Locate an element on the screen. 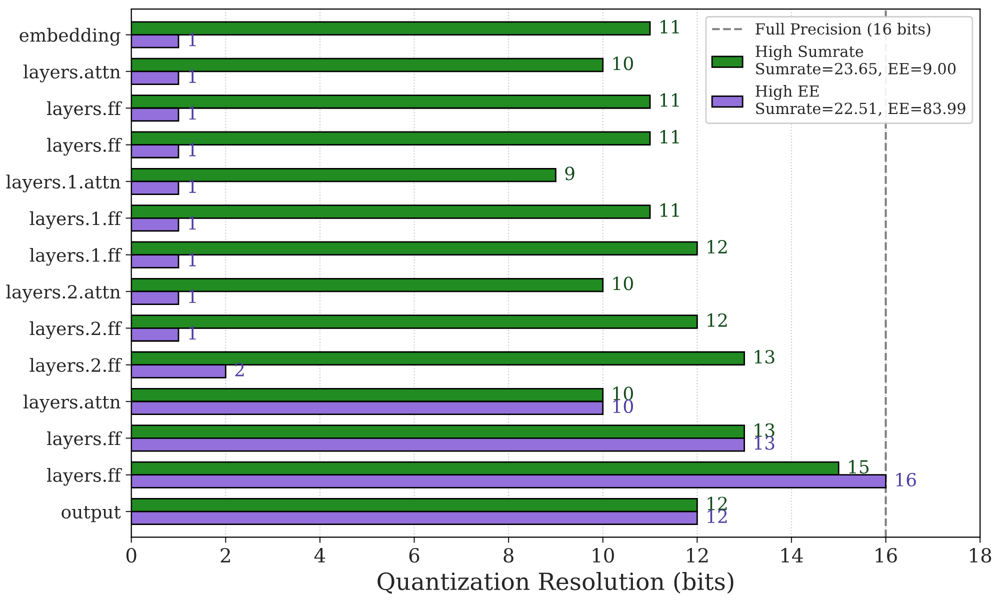 Image resolution: width=995 pixels, height=607 pixels. legend-label: High Sumrate Sumrate=23.65, EE=9.00 is located at coordinates (856, 60).